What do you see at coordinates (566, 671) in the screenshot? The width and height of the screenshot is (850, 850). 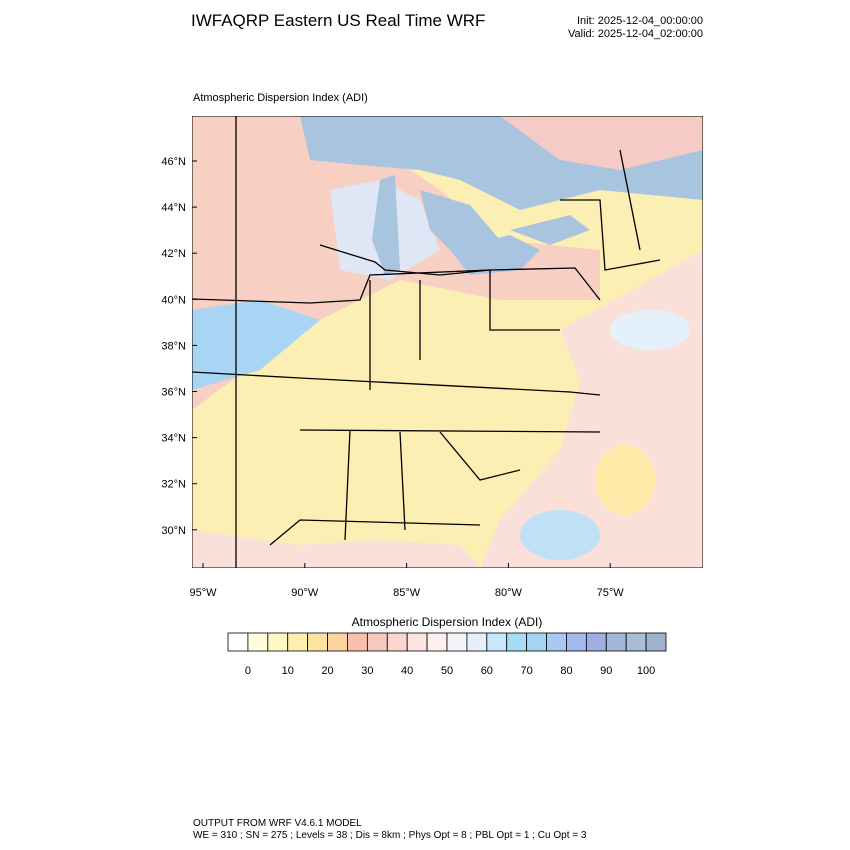 I see `colorbar-label: 80` at bounding box center [566, 671].